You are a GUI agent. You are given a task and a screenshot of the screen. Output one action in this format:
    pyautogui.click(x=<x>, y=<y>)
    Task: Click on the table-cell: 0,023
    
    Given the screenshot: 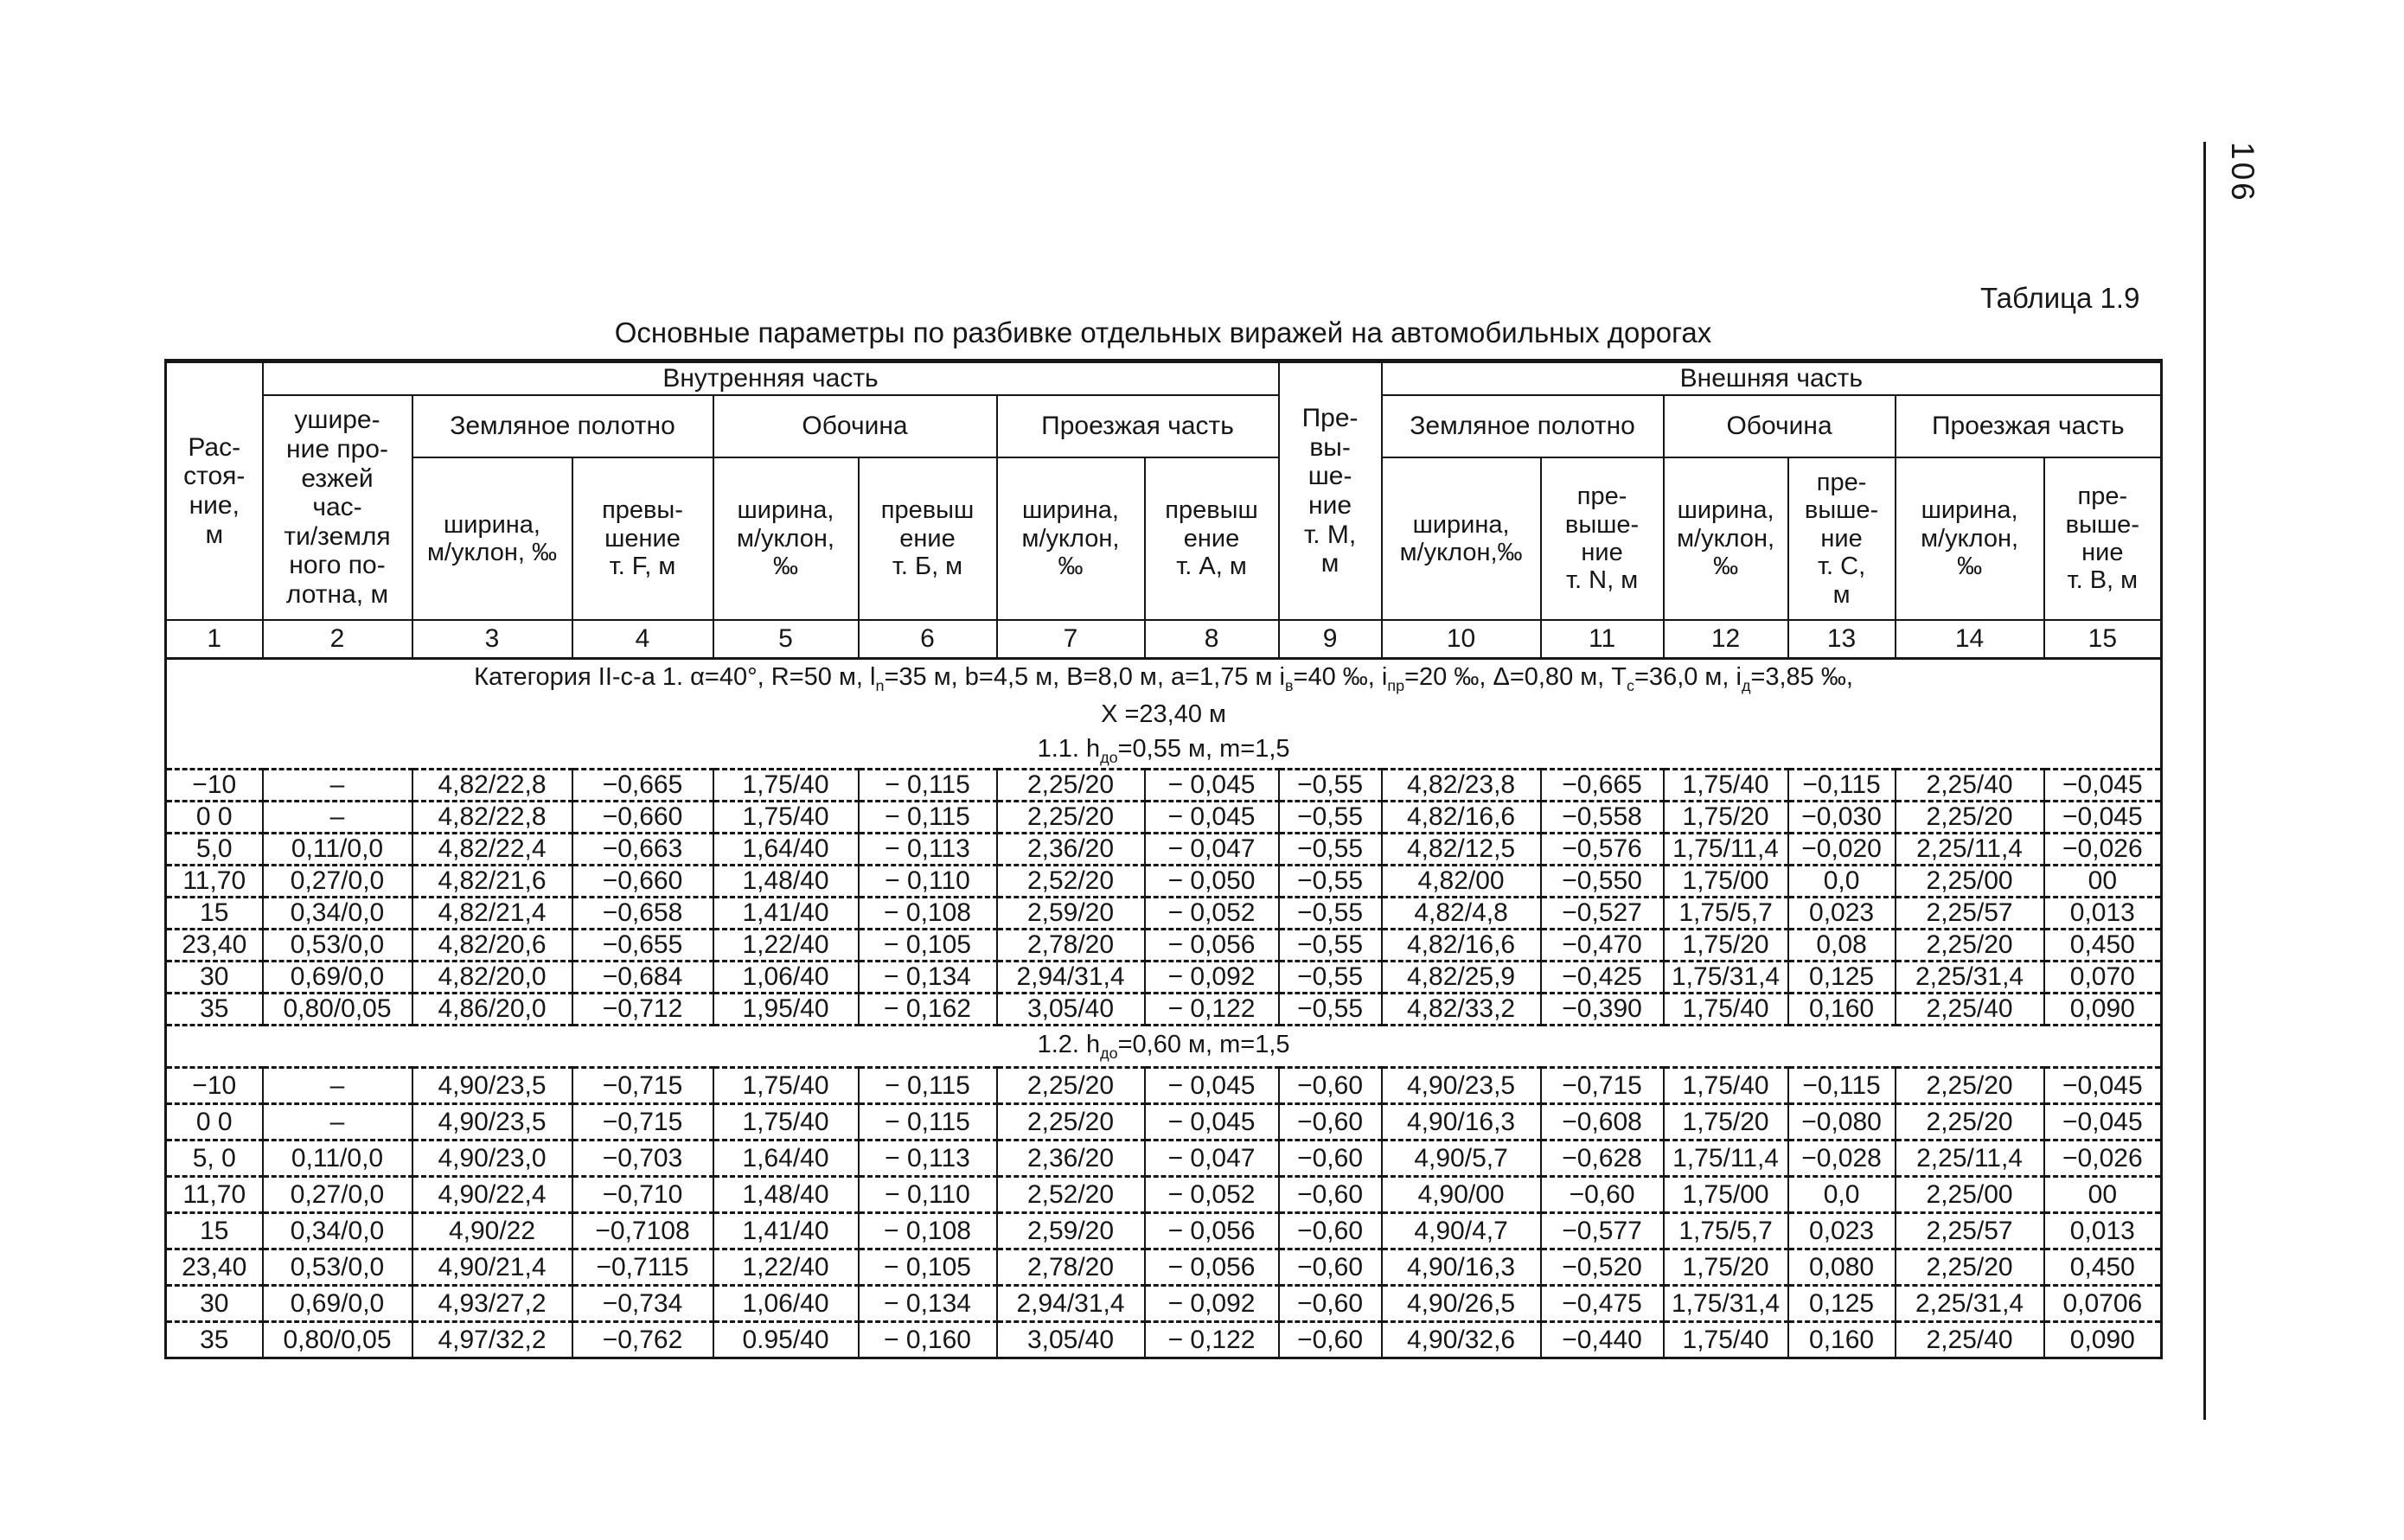 What is the action you would take?
    pyautogui.click(x=1841, y=913)
    